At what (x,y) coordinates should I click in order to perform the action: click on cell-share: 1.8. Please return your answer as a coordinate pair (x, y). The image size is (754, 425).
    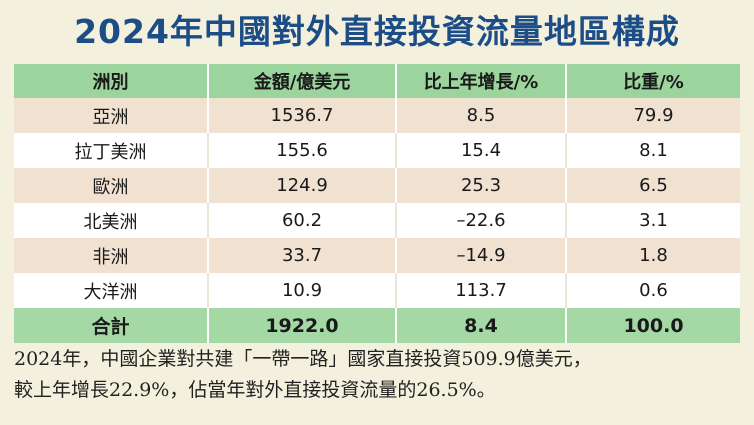
    Looking at the image, I should click on (653, 255).